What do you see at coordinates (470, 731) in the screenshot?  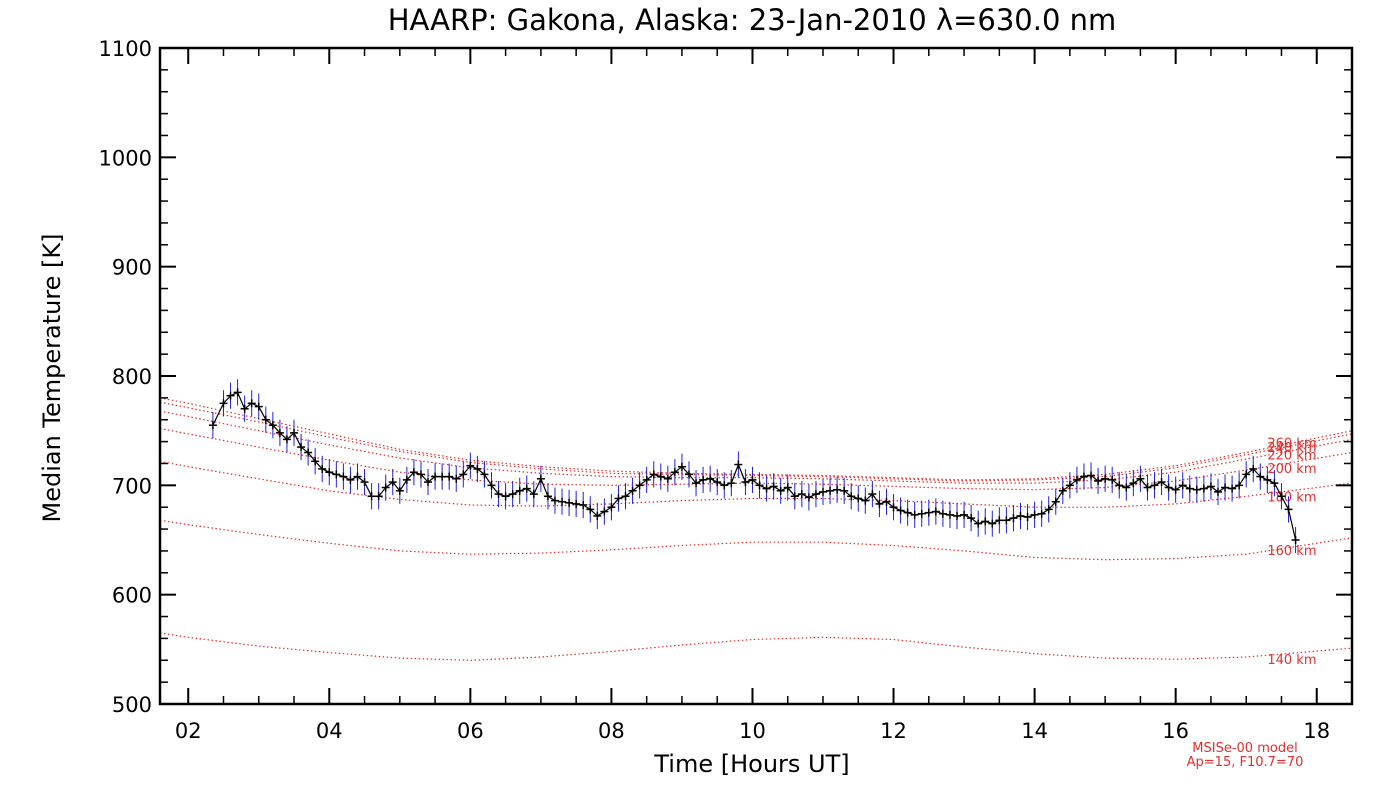 I see `x-tick-label: 06` at bounding box center [470, 731].